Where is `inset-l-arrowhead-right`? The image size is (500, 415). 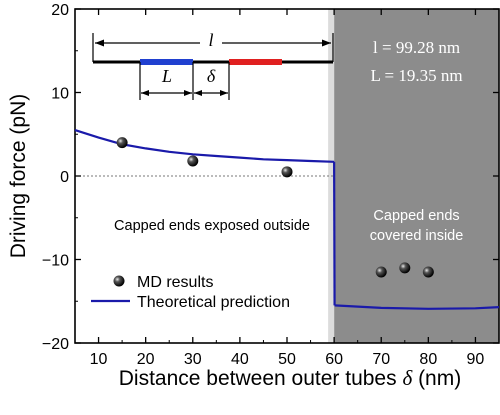
inset-l-arrowhead-right is located at coordinates (326, 43).